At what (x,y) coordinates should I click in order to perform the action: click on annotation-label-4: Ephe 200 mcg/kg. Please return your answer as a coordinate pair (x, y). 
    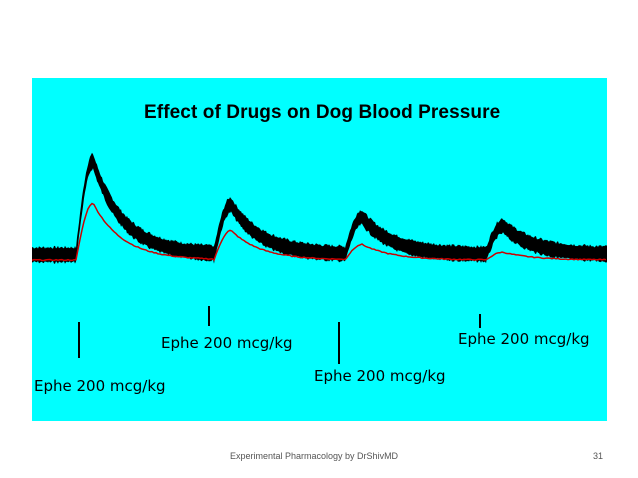
    Looking at the image, I should click on (524, 339).